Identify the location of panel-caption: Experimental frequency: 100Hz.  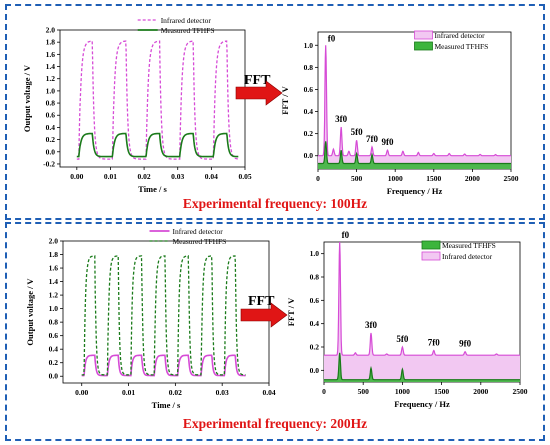
(275, 203).